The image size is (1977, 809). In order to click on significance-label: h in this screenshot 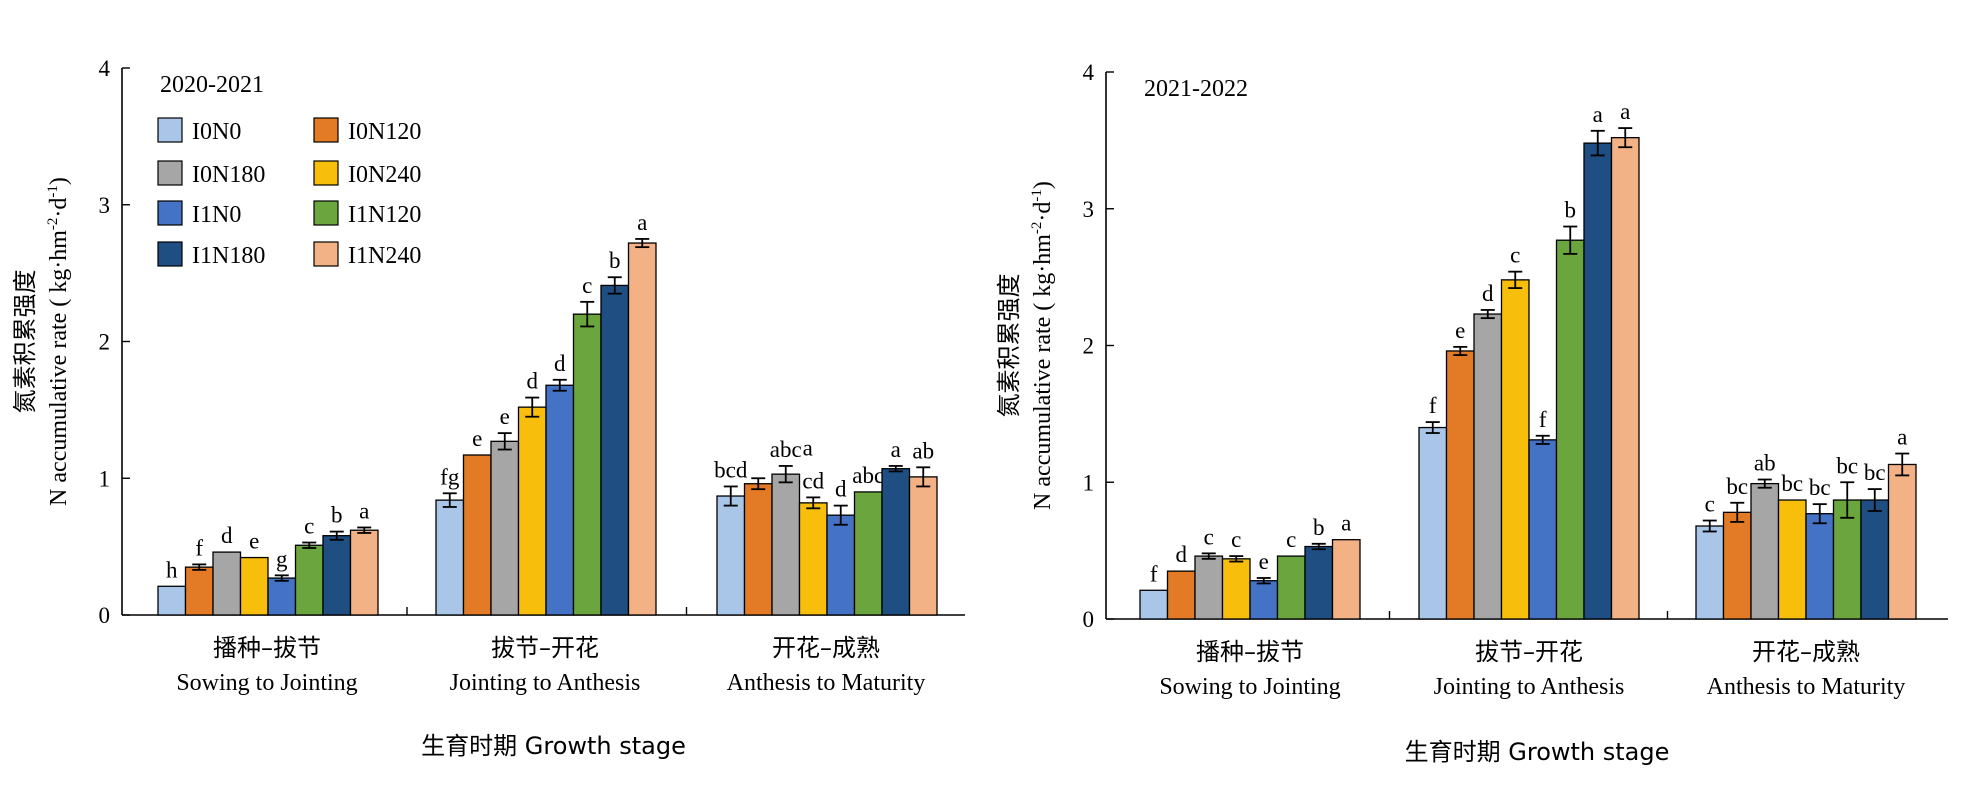, I will do `click(172, 569)`.